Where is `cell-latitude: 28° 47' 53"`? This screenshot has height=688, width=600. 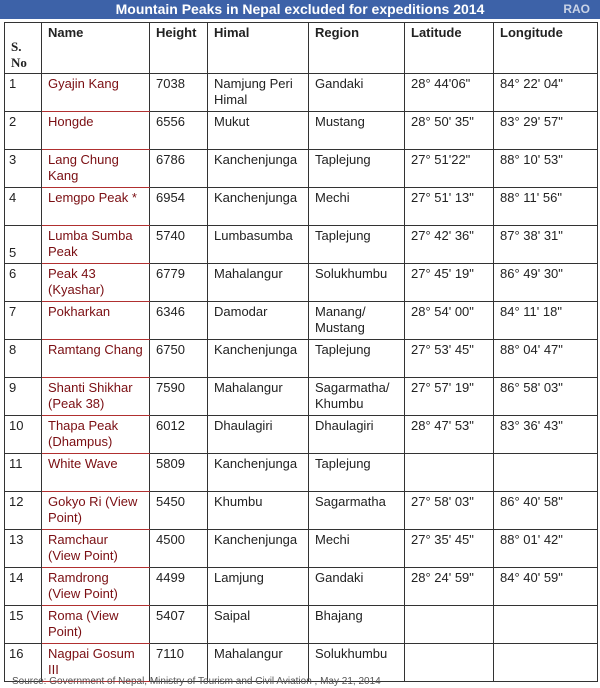
cell-latitude: 28° 47' 53" is located at coordinates (449, 434).